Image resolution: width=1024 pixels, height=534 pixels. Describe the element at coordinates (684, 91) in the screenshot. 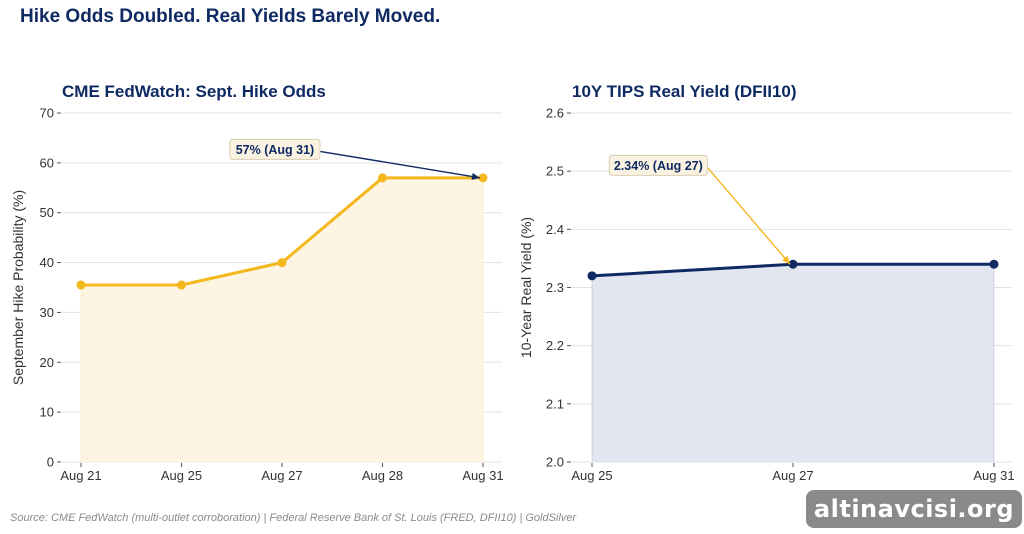

I see `panel-title: 10Y TIPS Real Yield (DFII10)` at that location.